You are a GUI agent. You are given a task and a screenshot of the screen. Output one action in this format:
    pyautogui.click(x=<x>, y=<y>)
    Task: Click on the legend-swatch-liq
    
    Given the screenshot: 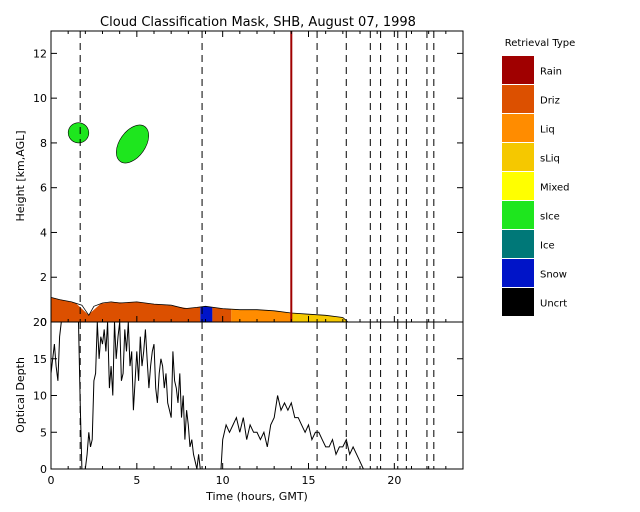 What is the action you would take?
    pyautogui.click(x=518, y=128)
    